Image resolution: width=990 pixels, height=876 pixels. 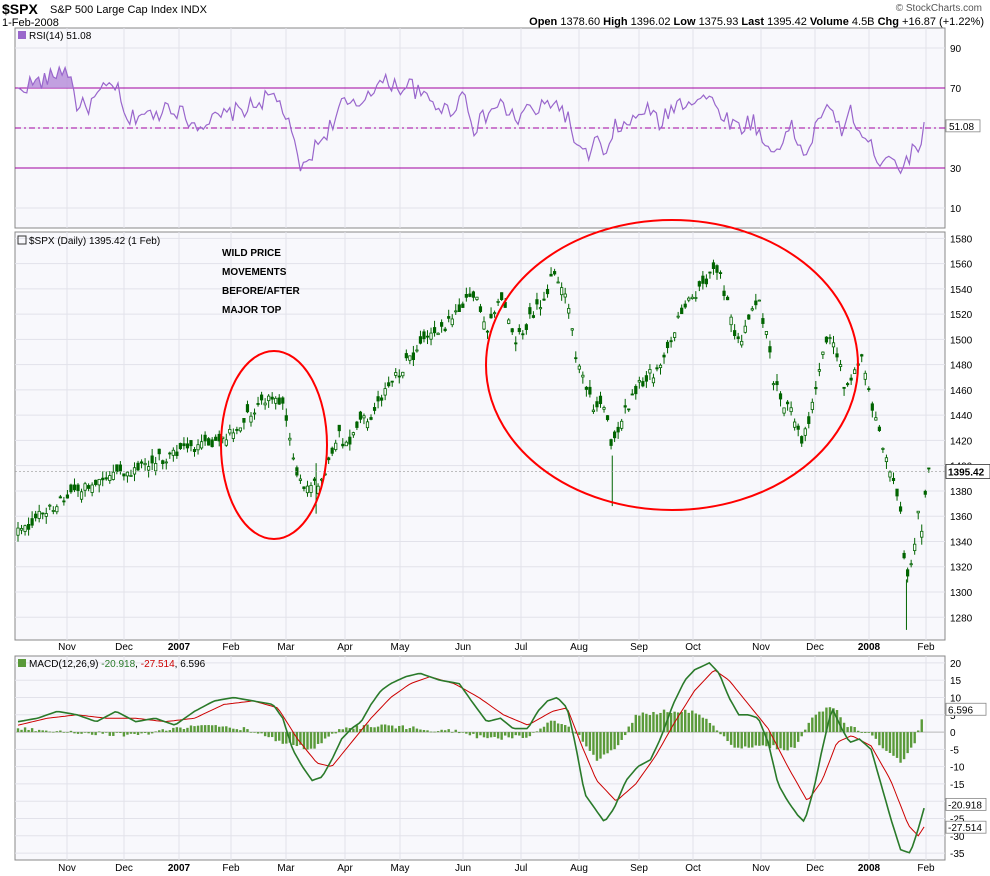 What do you see at coordinates (961, 340) in the screenshot?
I see `price-tick-label: 1500` at bounding box center [961, 340].